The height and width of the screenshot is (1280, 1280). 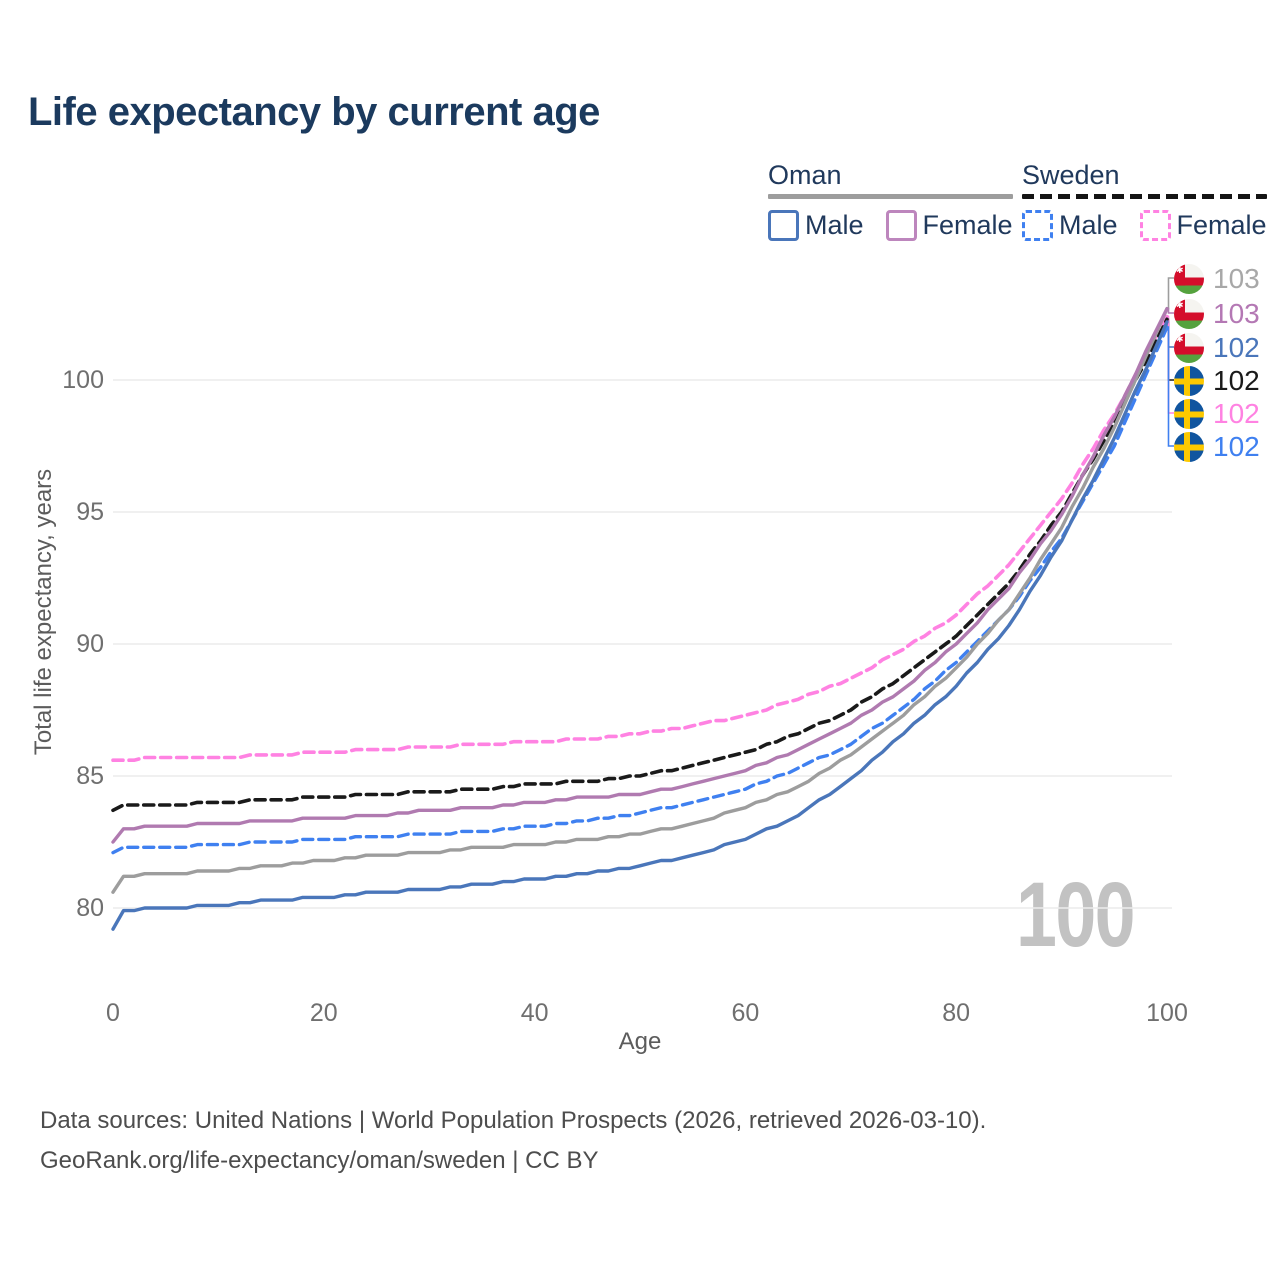 What do you see at coordinates (890, 196) in the screenshot?
I see `oman-total-line-swatch` at bounding box center [890, 196].